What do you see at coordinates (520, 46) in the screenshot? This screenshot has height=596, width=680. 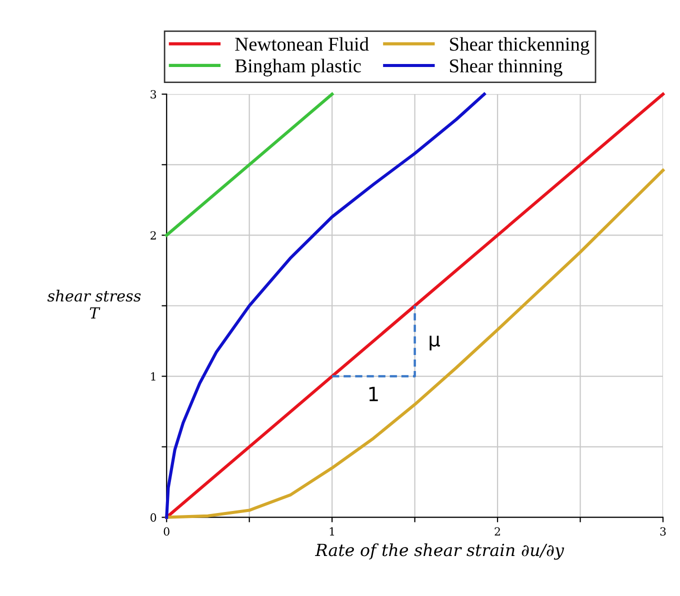 I see `legend-label: Shear thickenning` at bounding box center [520, 46].